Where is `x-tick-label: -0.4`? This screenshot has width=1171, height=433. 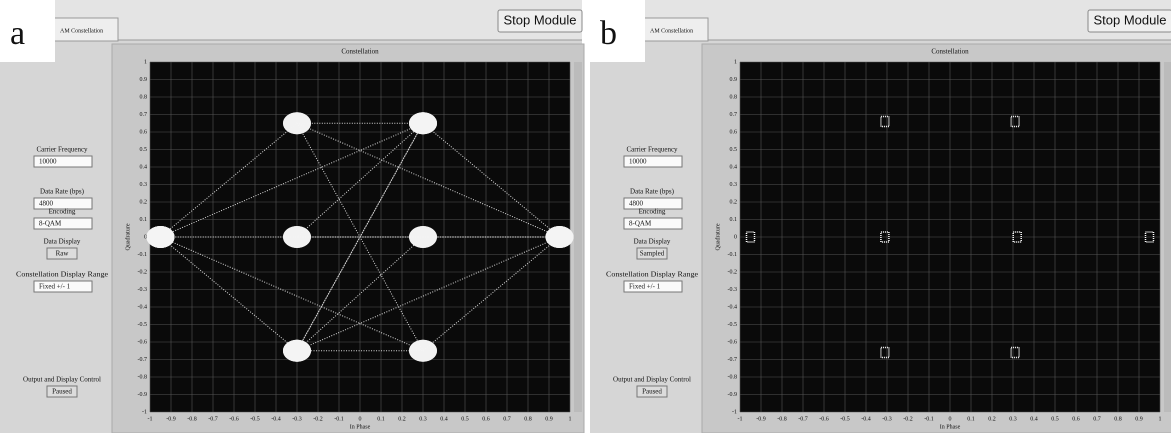
x-tick-label: -0.4 is located at coordinates (276, 419).